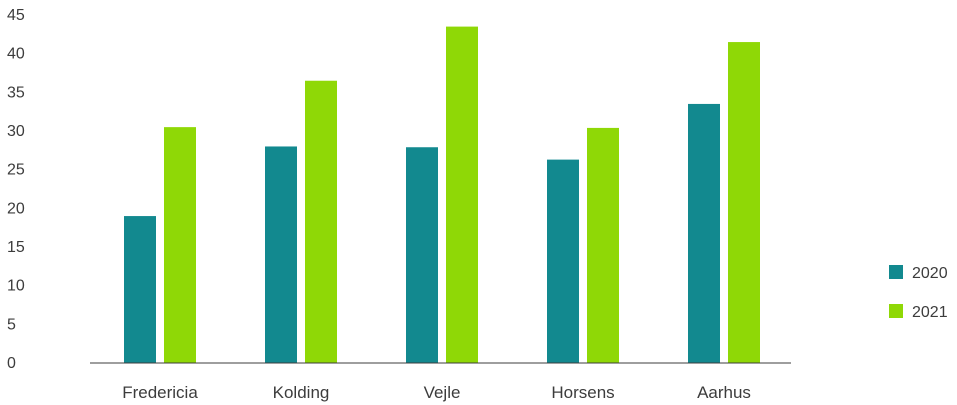 The image size is (957, 405). What do you see at coordinates (563, 261) in the screenshot?
I see `bar-2020-horsens` at bounding box center [563, 261].